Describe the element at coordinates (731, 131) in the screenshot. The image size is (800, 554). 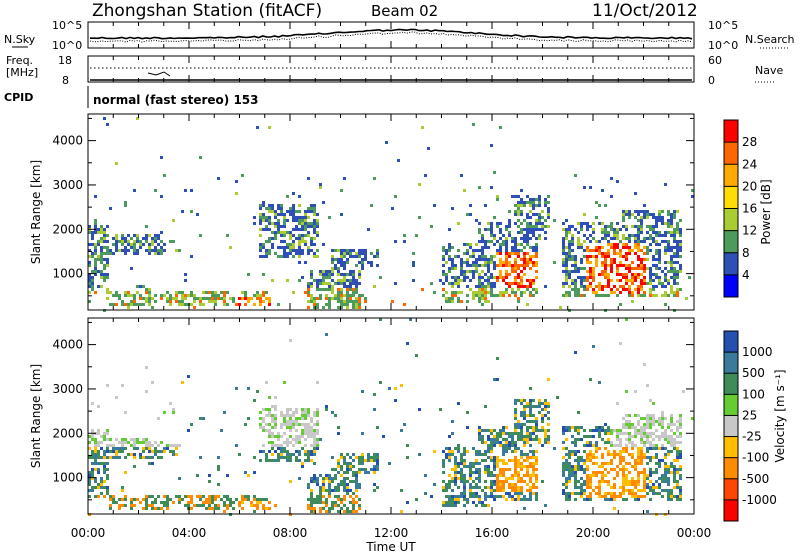
I see `colorbar-swatch` at that location.